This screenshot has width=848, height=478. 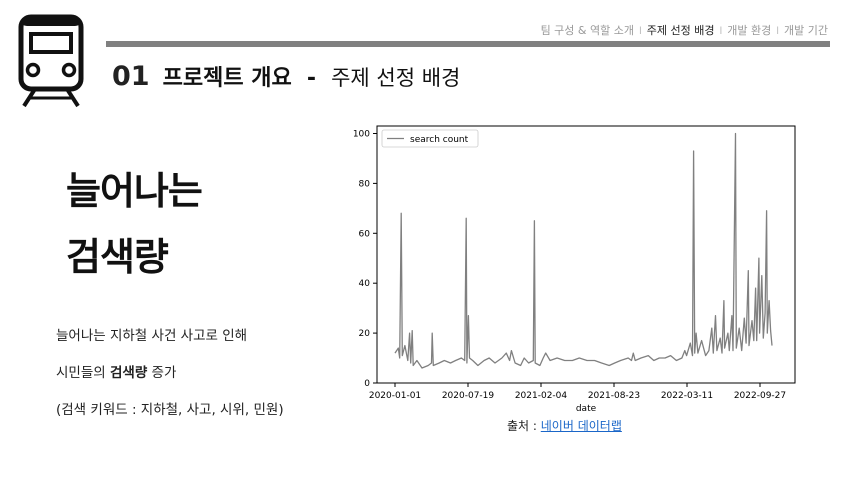 I want to click on nav-item-topic-background: 주제 선정 배경, so click(x=680, y=30).